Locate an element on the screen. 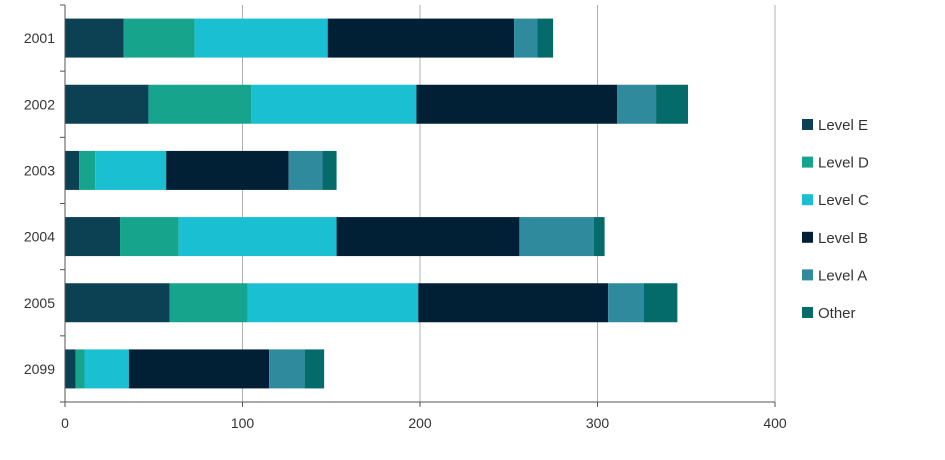 This screenshot has width=945, height=460. legend-label-level-d: Level D is located at coordinates (843, 163).